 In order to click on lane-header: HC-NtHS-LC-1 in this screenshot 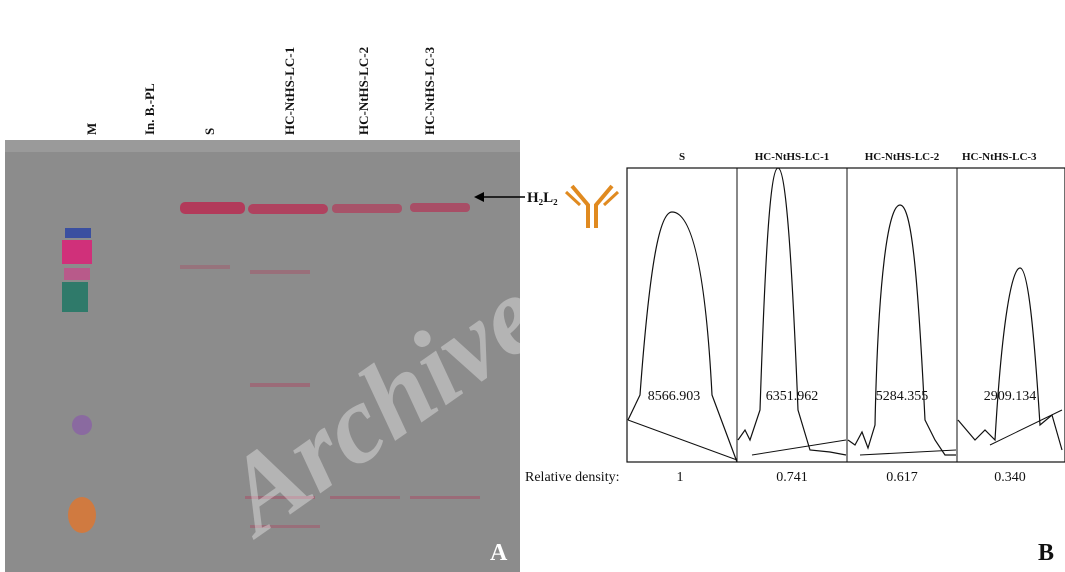, I will do `click(792, 157)`.